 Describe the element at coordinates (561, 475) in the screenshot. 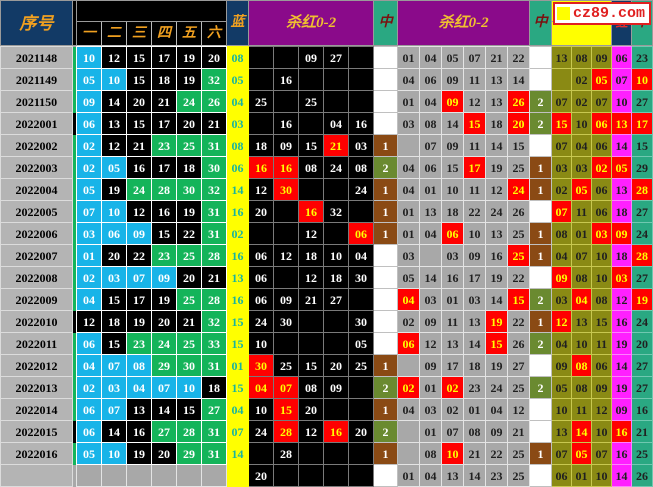

I see `range-cell-1: 06` at that location.